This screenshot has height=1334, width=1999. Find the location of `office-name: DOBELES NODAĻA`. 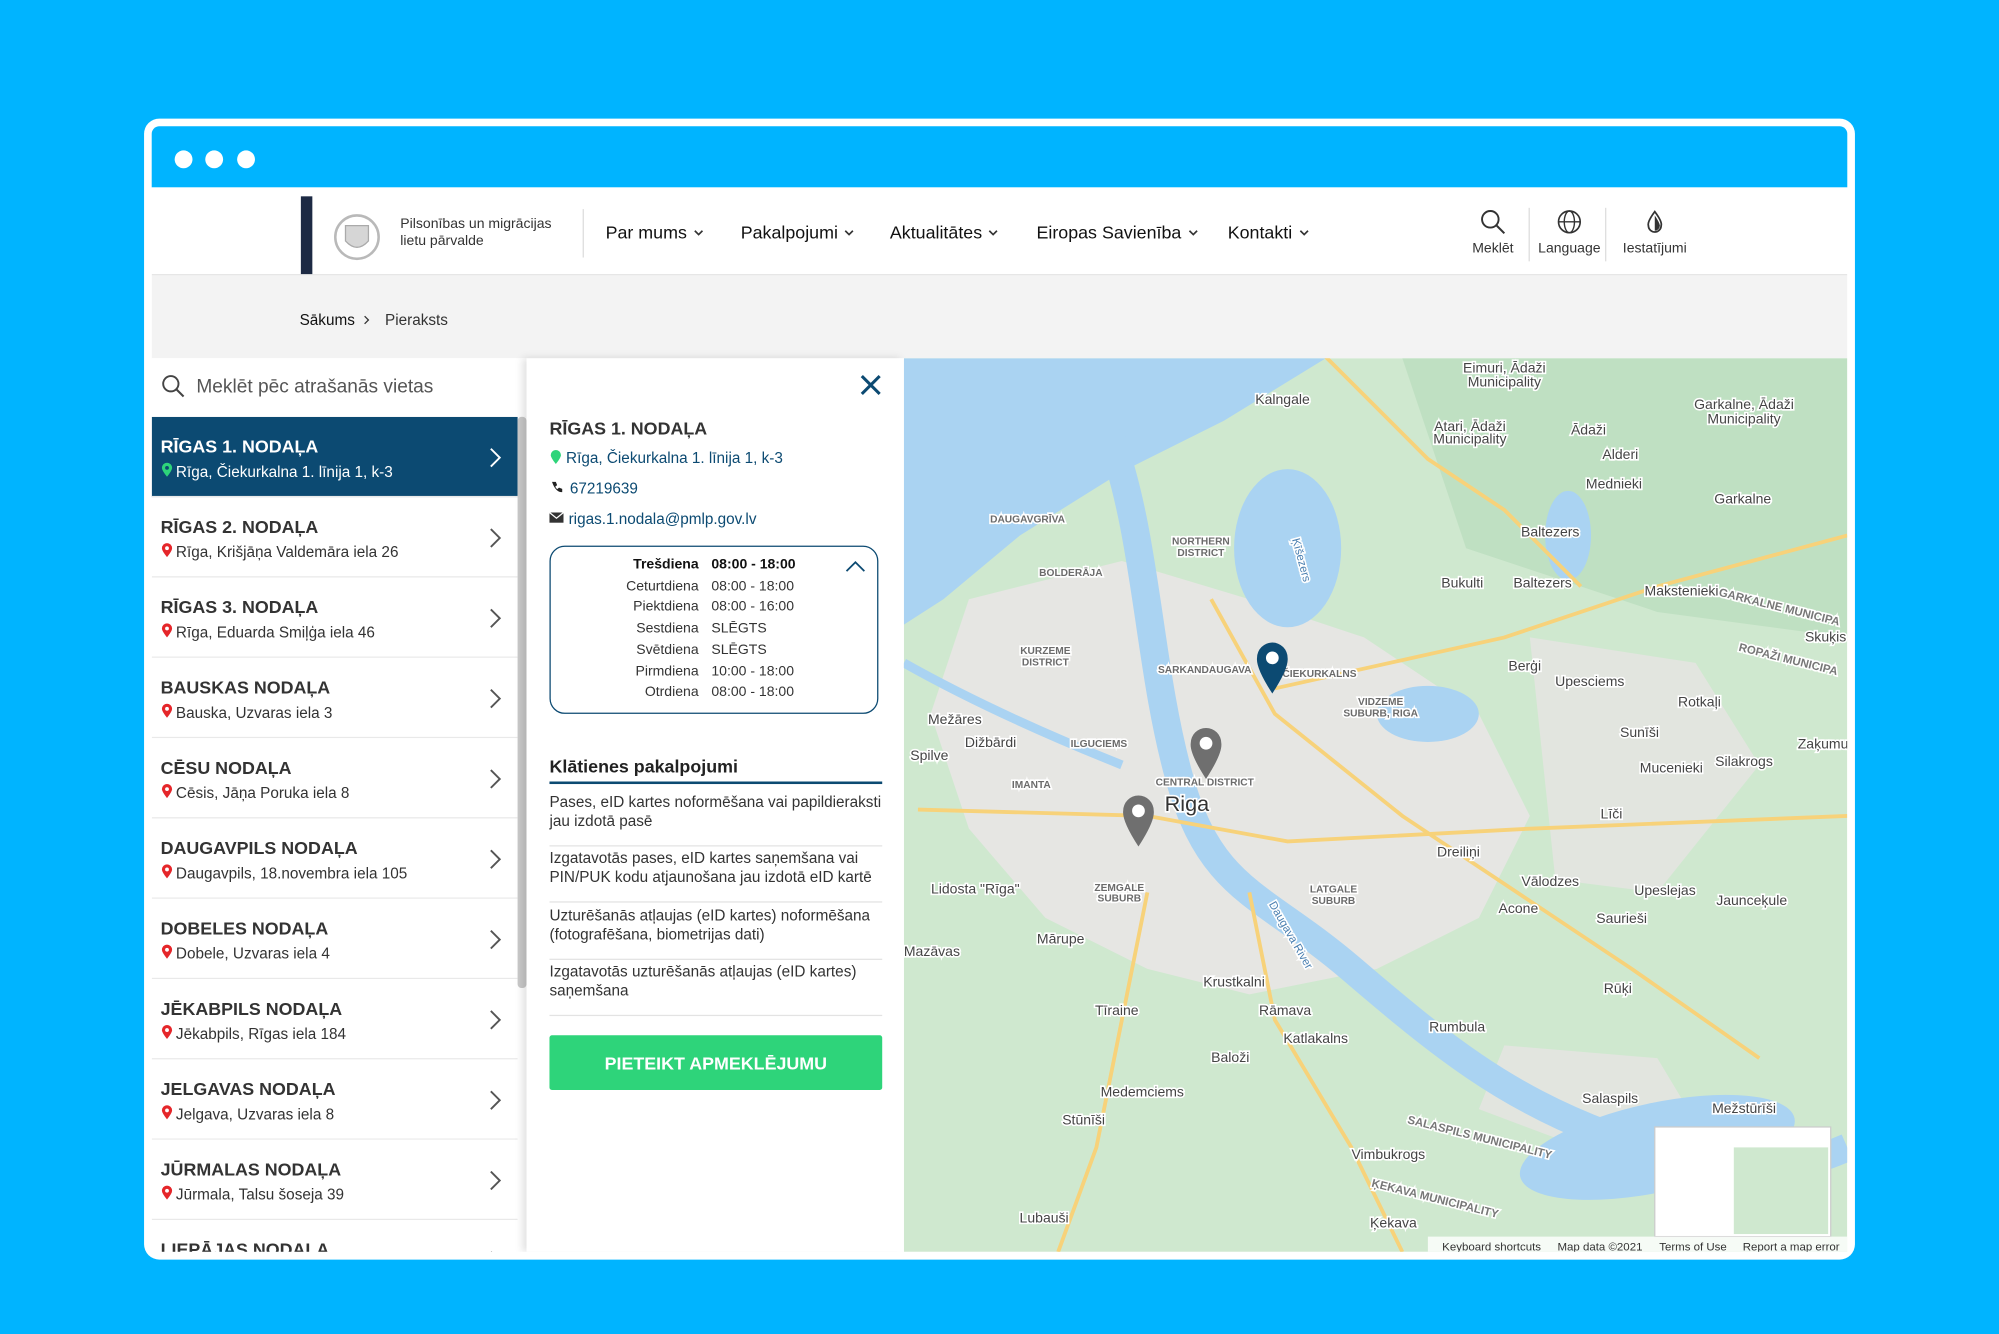

office-name: DOBELES NODAĻA is located at coordinates (244, 928).